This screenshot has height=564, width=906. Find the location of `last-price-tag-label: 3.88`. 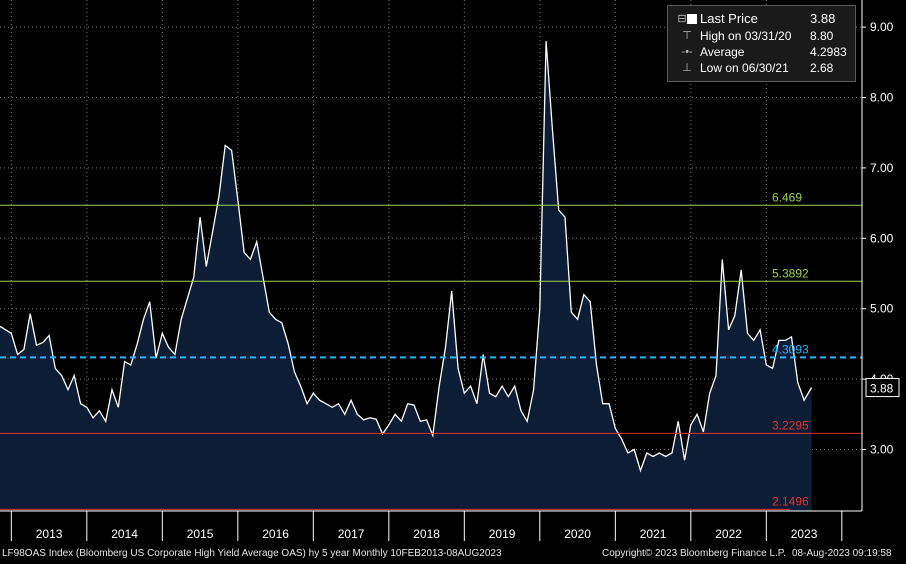

last-price-tag-label: 3.88 is located at coordinates (882, 389).